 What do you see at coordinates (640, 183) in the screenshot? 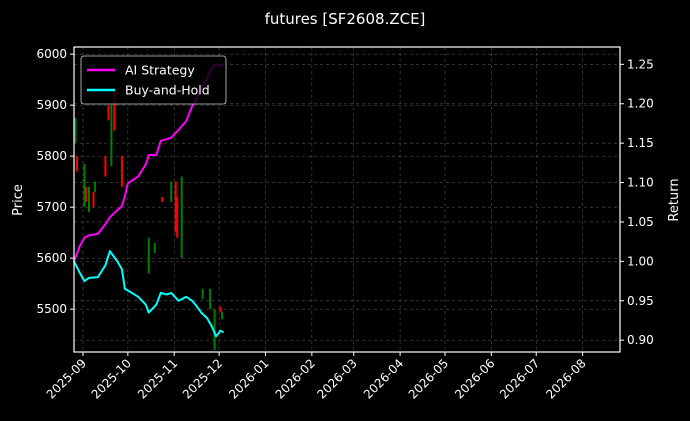
I see `y2-tick-label: 1.10` at bounding box center [640, 183].